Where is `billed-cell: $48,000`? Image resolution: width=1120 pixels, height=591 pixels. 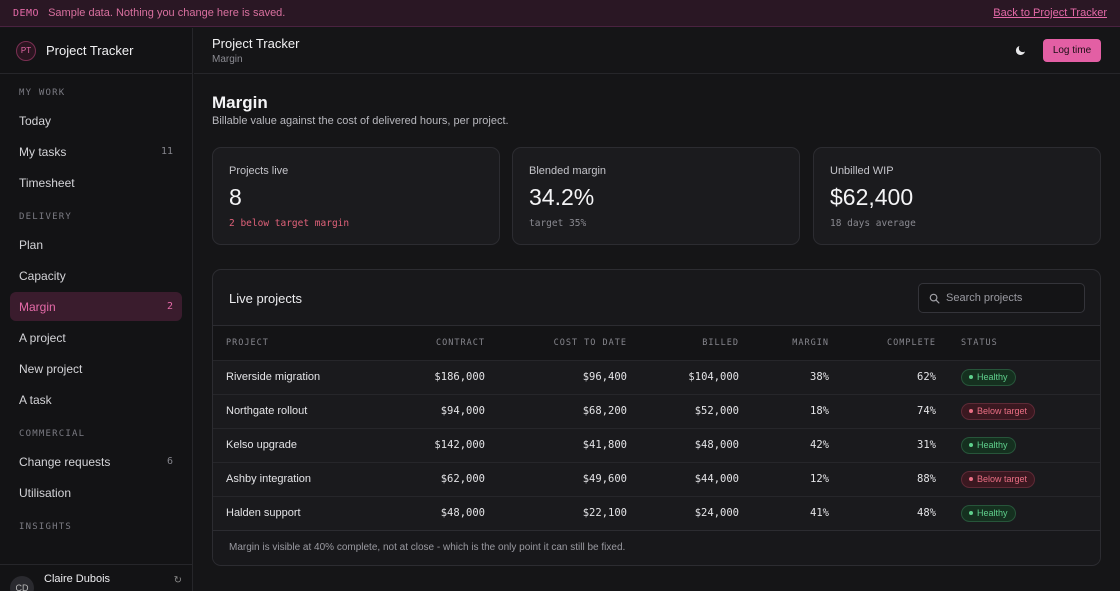 billed-cell: $48,000 is located at coordinates (683, 444).